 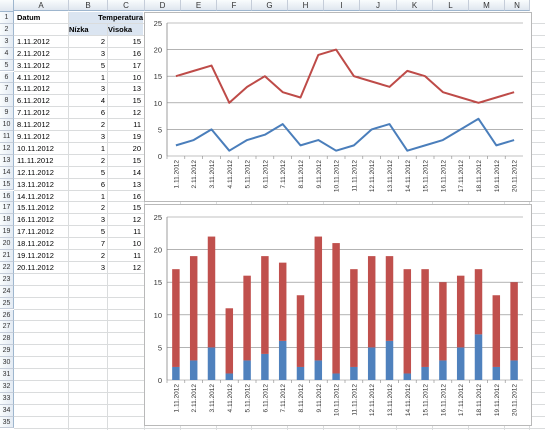 What do you see at coordinates (7, 315) in the screenshot?
I see `row-header-26: 26` at bounding box center [7, 315].